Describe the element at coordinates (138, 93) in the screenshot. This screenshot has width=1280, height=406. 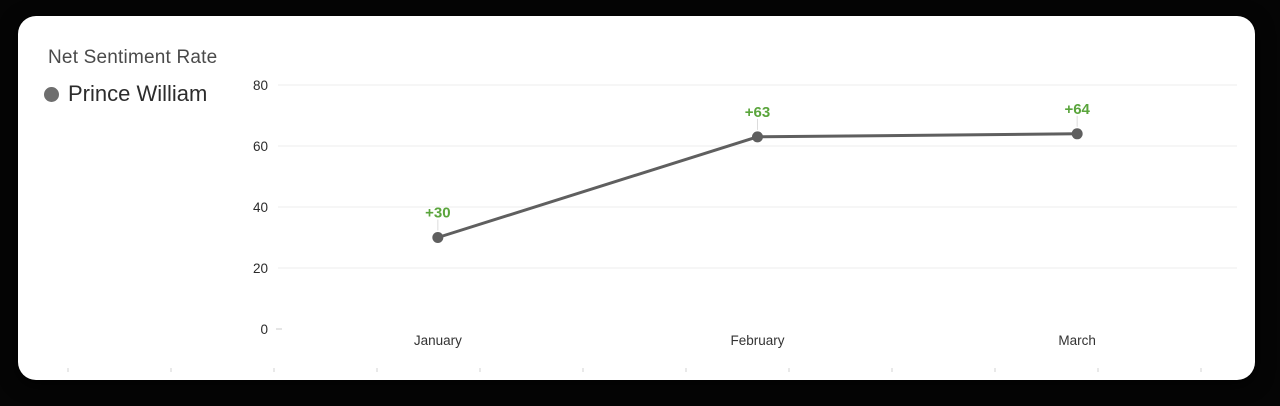
I see `legend-label: Prince William` at that location.